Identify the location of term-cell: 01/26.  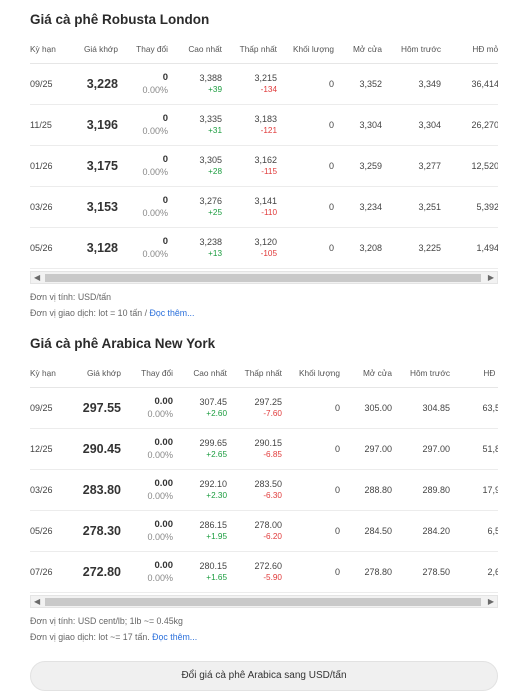
(41, 166).